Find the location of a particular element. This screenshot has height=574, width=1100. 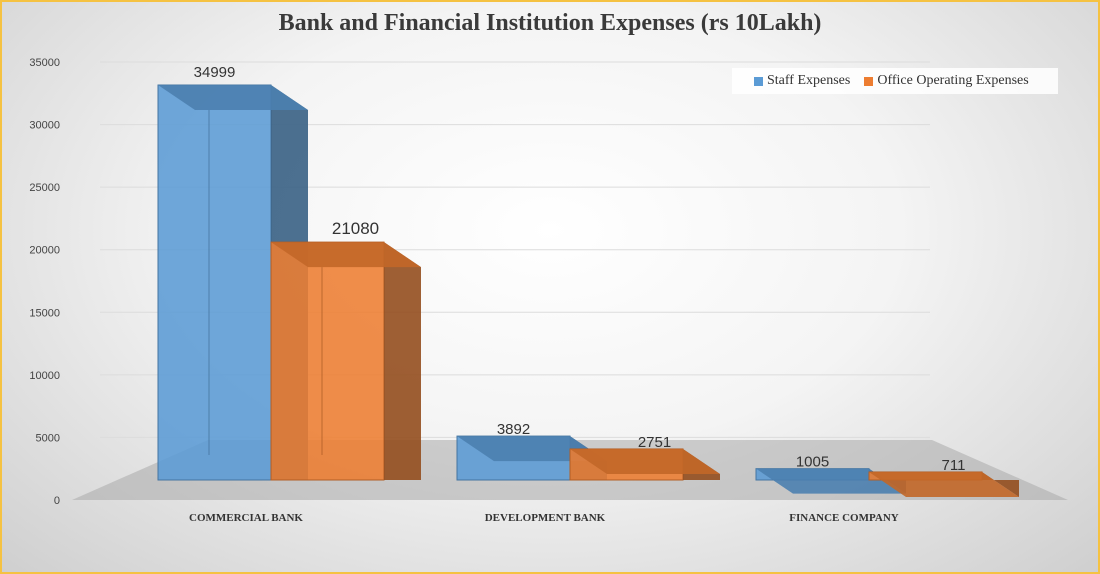

data-label: 34999 is located at coordinates (215, 72).